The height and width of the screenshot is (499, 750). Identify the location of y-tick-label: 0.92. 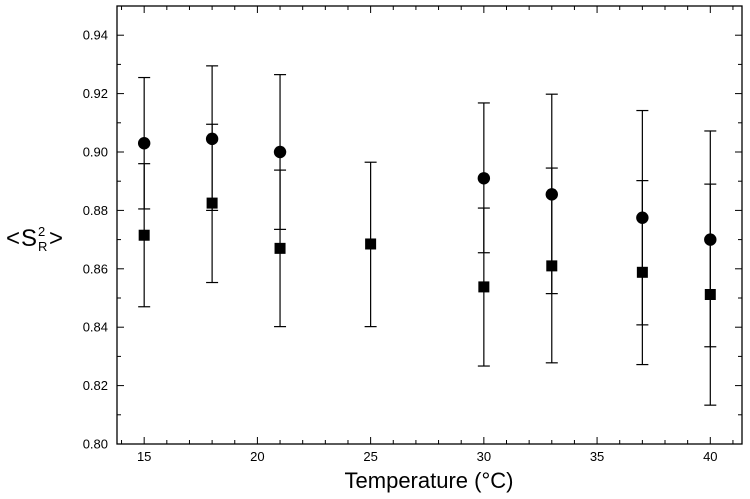
(95, 93).